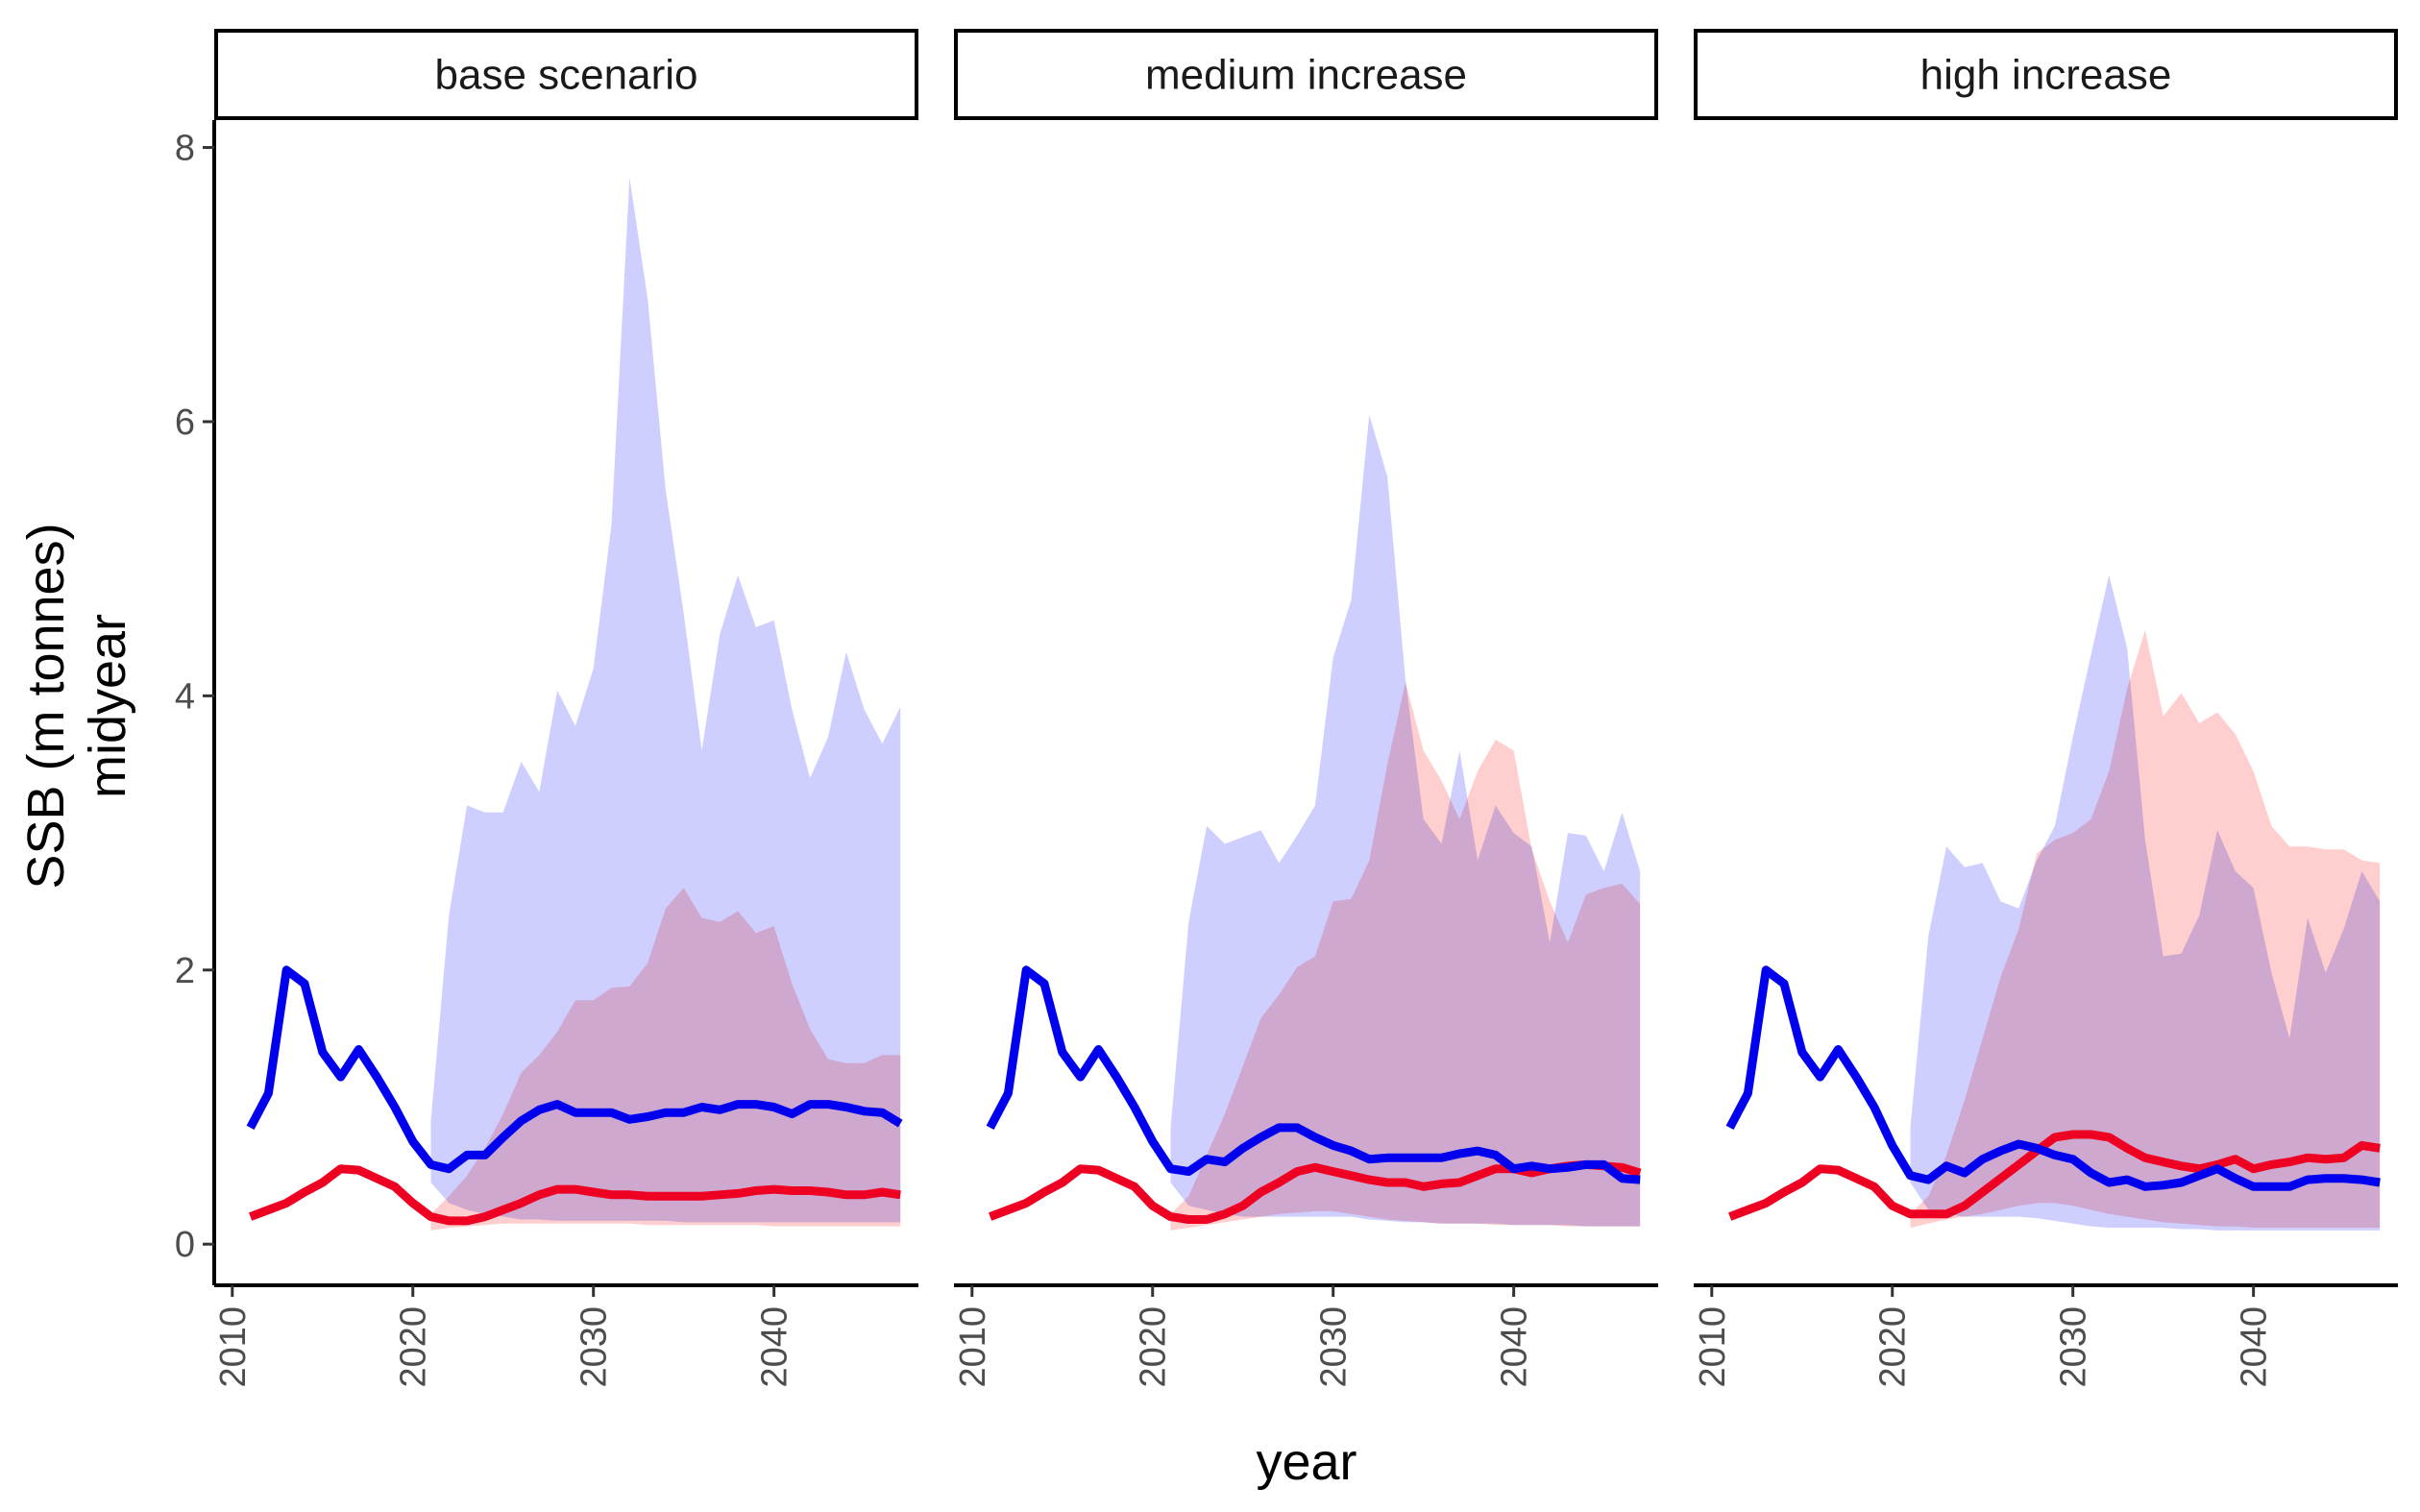 The height and width of the screenshot is (1512, 2420). Describe the element at coordinates (185, 149) in the screenshot. I see `y-tick-label: 8` at that location.